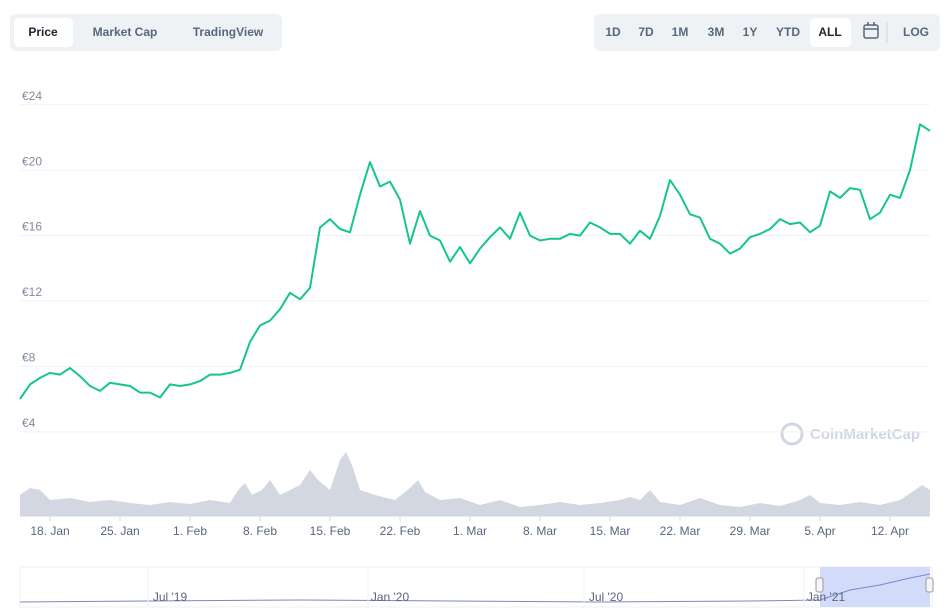 This screenshot has height=616, width=943. What do you see at coordinates (871, 30) in the screenshot?
I see `calendar-icon` at bounding box center [871, 30].